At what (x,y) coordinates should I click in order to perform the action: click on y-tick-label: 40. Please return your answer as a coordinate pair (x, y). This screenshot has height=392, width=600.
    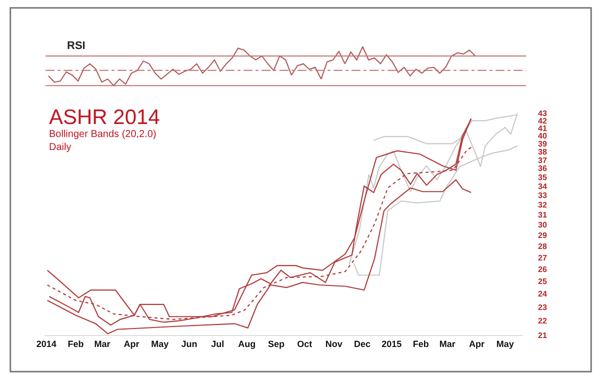
    Looking at the image, I should click on (543, 136).